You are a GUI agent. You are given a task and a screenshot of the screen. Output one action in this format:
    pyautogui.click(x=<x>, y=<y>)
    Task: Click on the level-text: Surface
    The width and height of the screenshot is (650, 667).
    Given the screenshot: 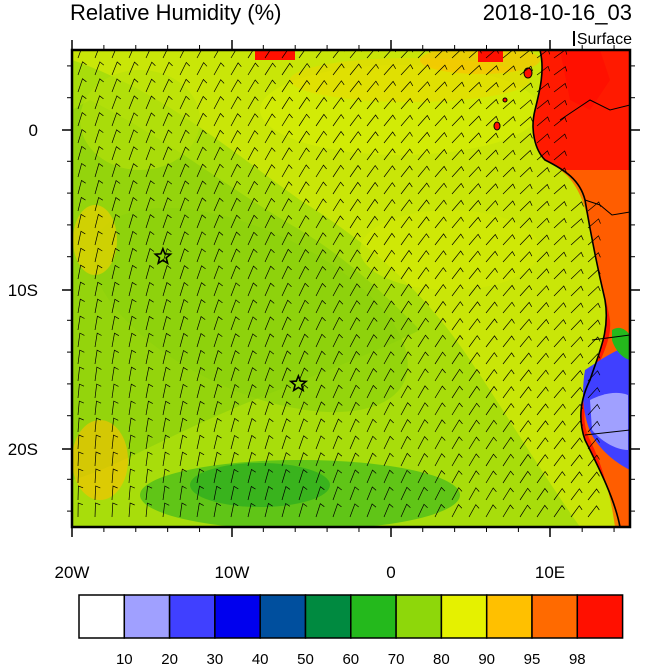 What is the action you would take?
    pyautogui.click(x=604, y=39)
    